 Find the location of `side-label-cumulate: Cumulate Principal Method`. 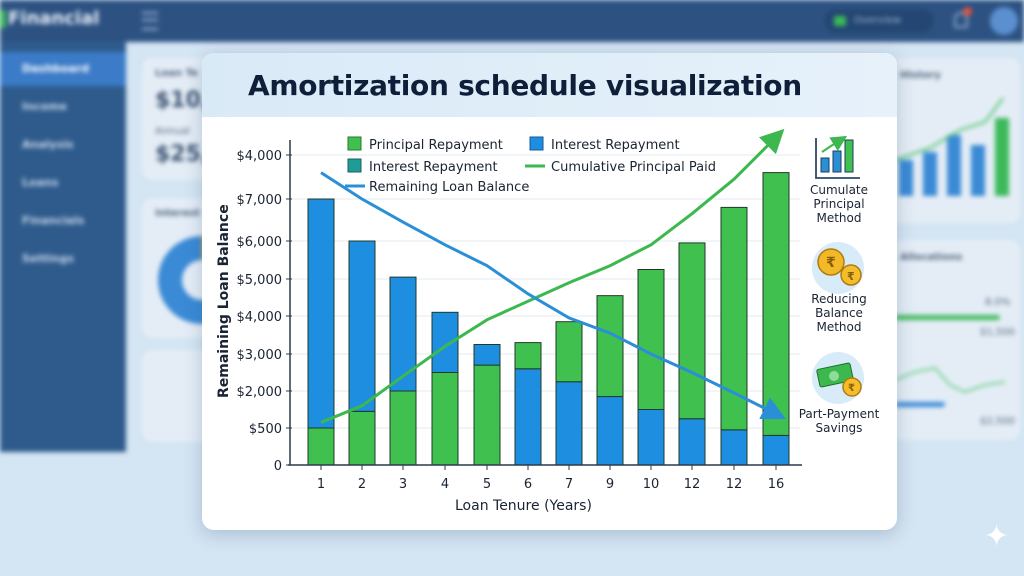

side-label-cumulate: Cumulate Principal Method is located at coordinates (839, 204).